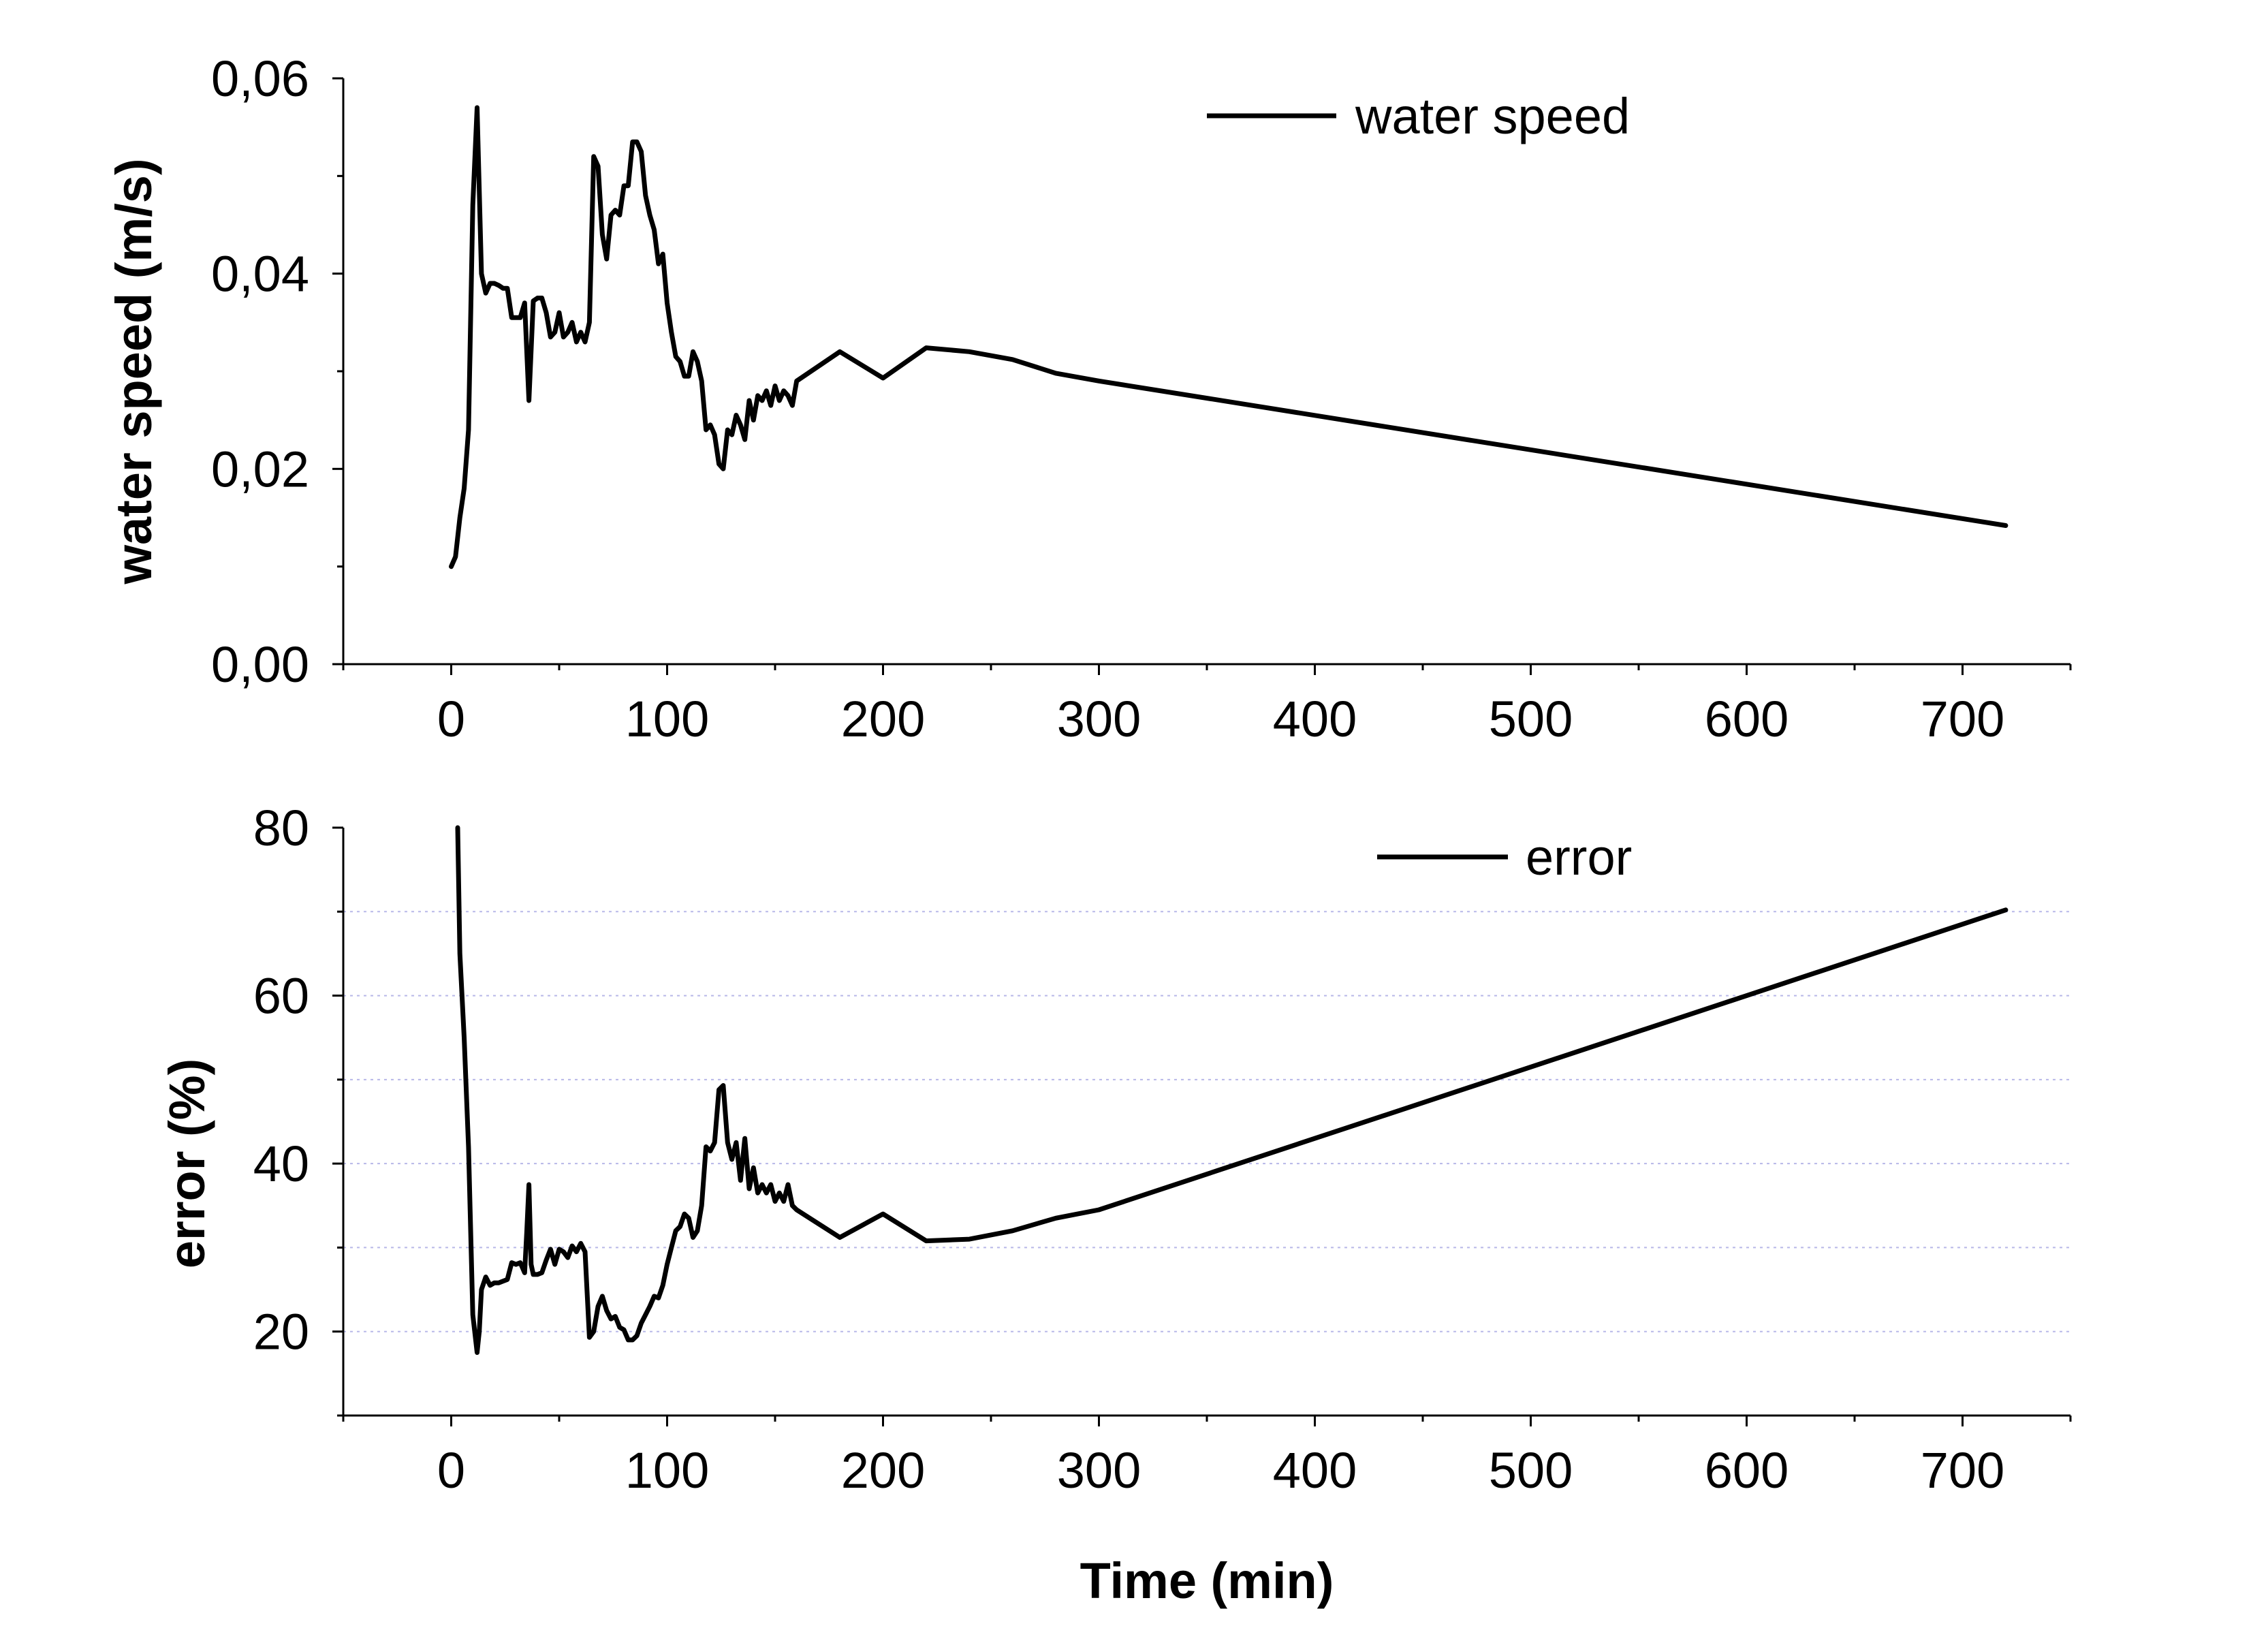 Image resolution: width=2268 pixels, height=1641 pixels. What do you see at coordinates (1315, 719) in the screenshot?
I see `speed-x-tick-label: 400` at bounding box center [1315, 719].